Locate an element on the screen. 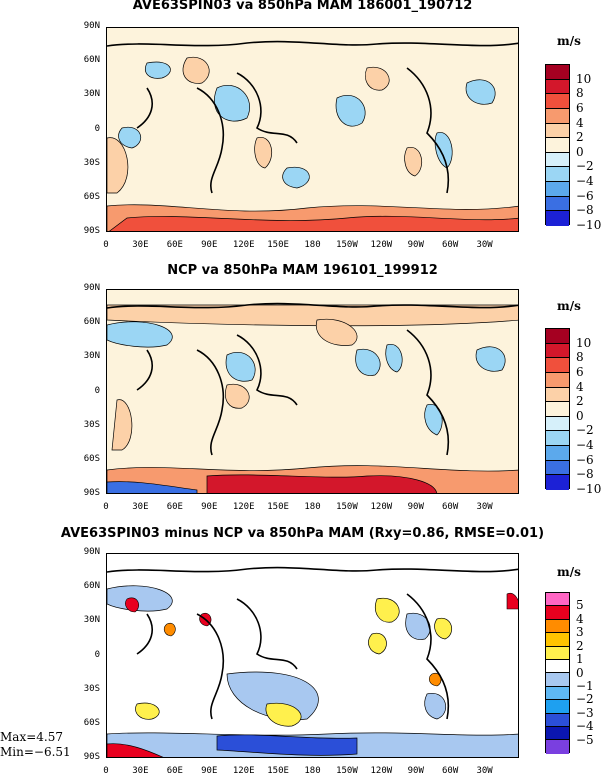 This screenshot has height=782, width=605. lon-tick-label: 90W is located at coordinates (415, 771).